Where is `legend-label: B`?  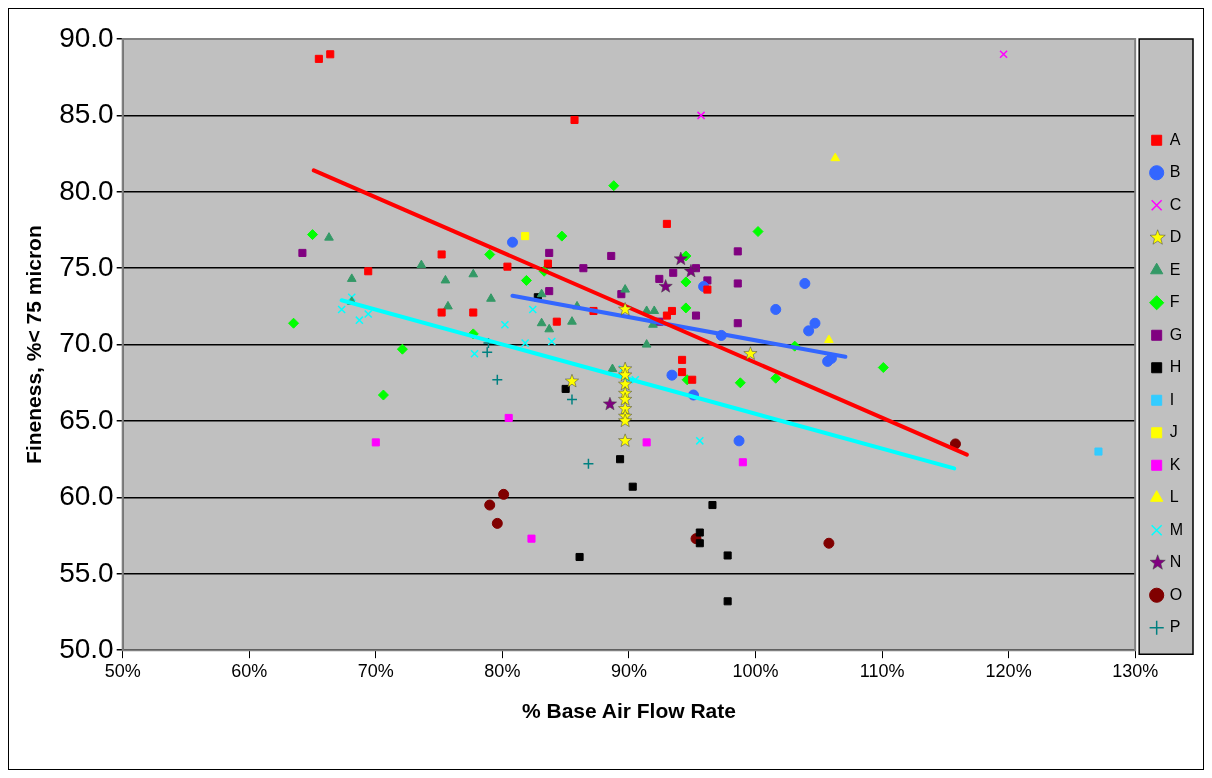 legend-label: B is located at coordinates (1175, 172).